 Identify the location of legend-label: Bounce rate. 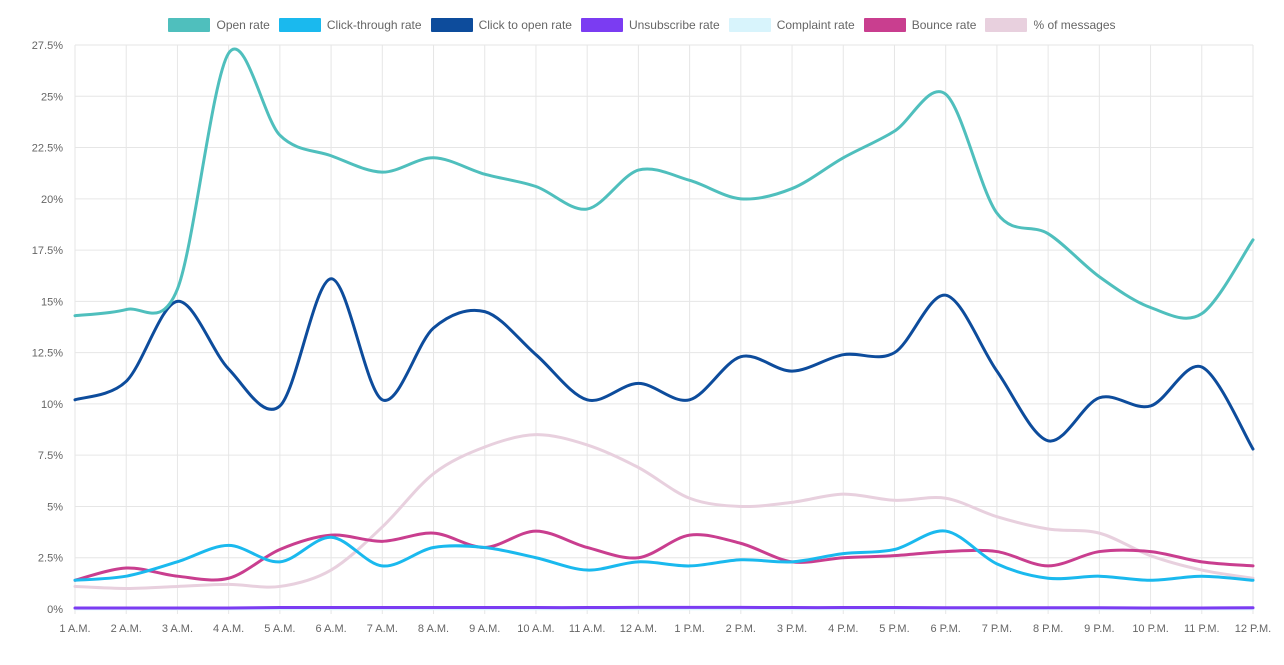
(944, 25).